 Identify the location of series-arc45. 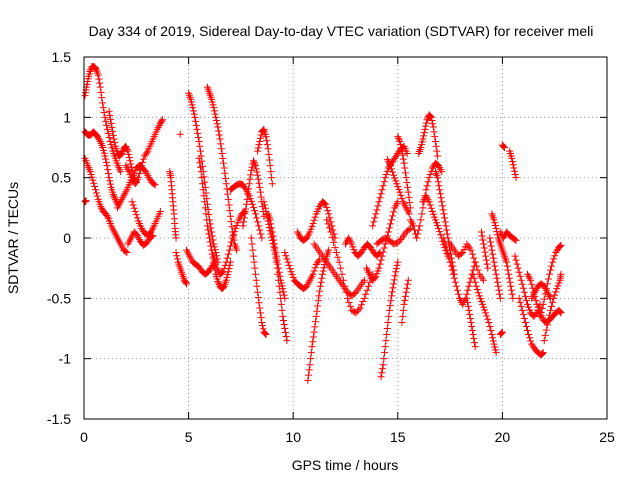
(502, 256).